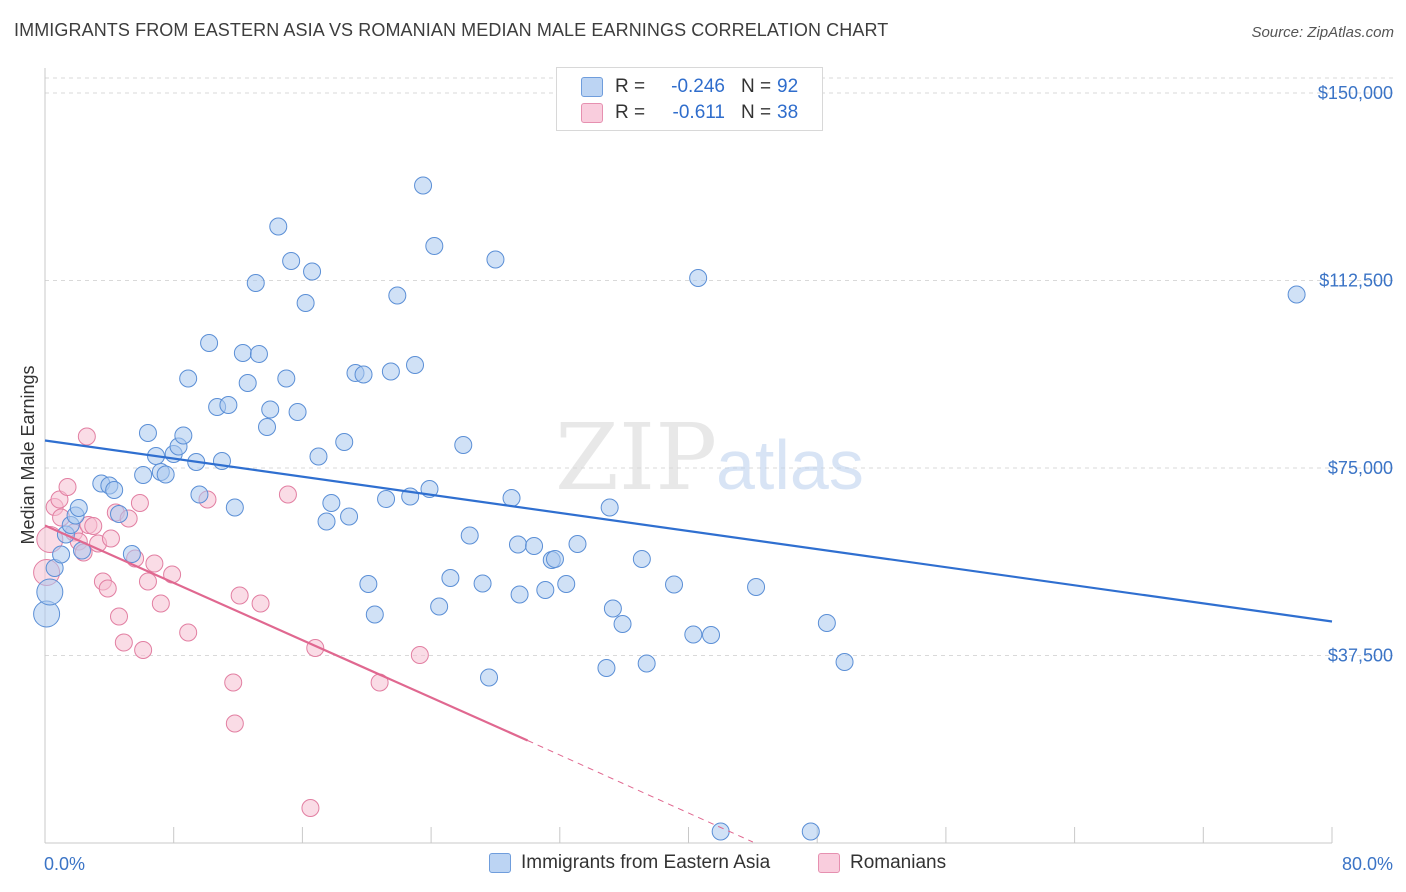  Describe the element at coordinates (790, 465) in the screenshot. I see `watermark-atlas: atlas` at that location.